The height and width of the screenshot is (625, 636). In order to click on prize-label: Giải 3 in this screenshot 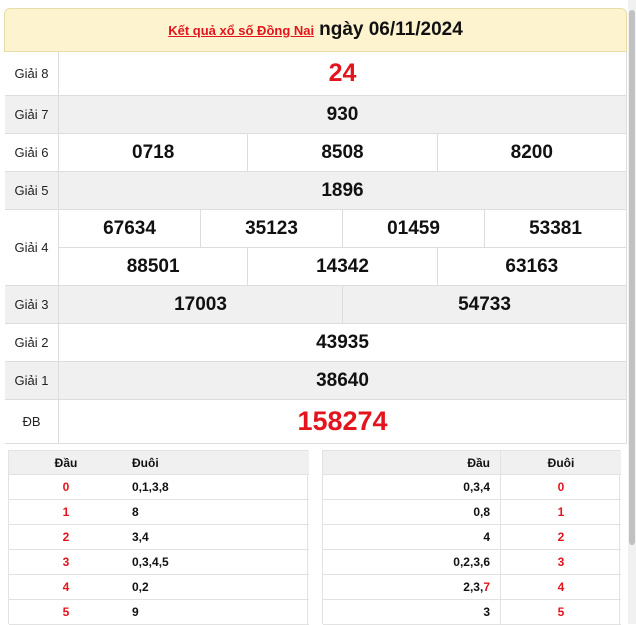, I will do `click(32, 305)`.